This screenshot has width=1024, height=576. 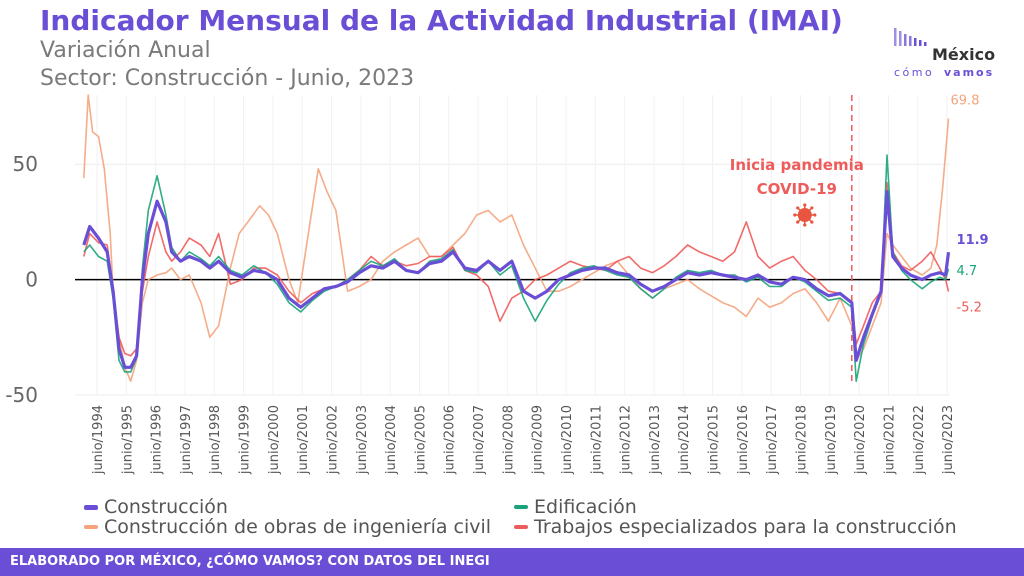 What do you see at coordinates (802, 440) in the screenshot?
I see `x-tick-label: junio/2018` at bounding box center [802, 440].